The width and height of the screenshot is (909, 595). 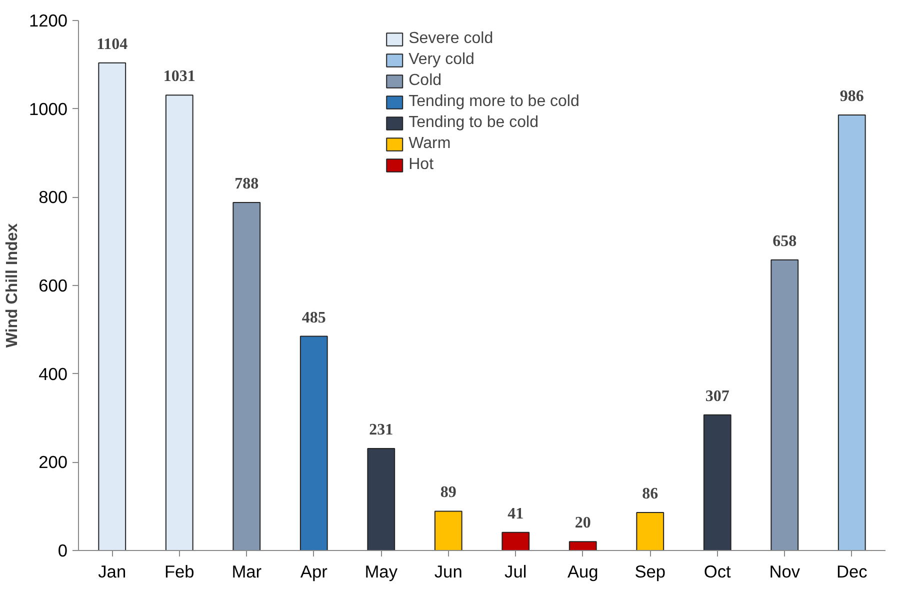 I want to click on data-label: 307, so click(x=717, y=396).